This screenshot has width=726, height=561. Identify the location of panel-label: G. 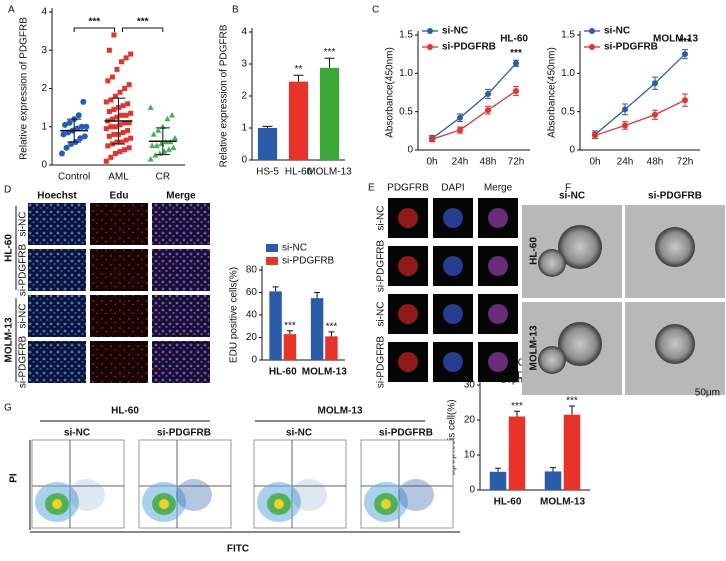
(8, 408).